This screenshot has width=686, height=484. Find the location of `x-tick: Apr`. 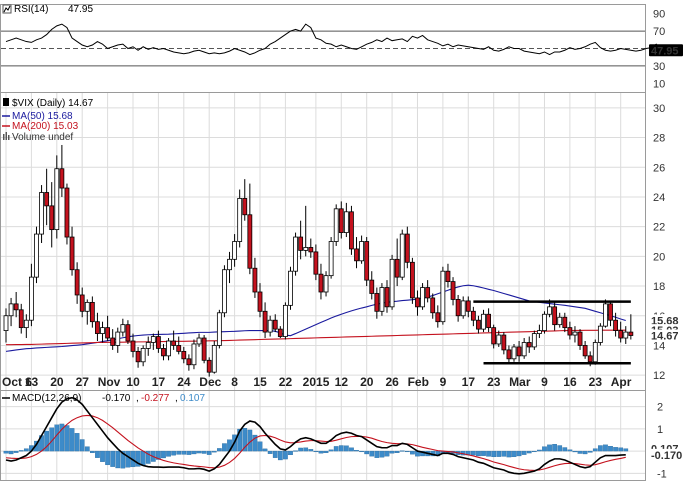

x-tick: Apr is located at coordinates (621, 382).